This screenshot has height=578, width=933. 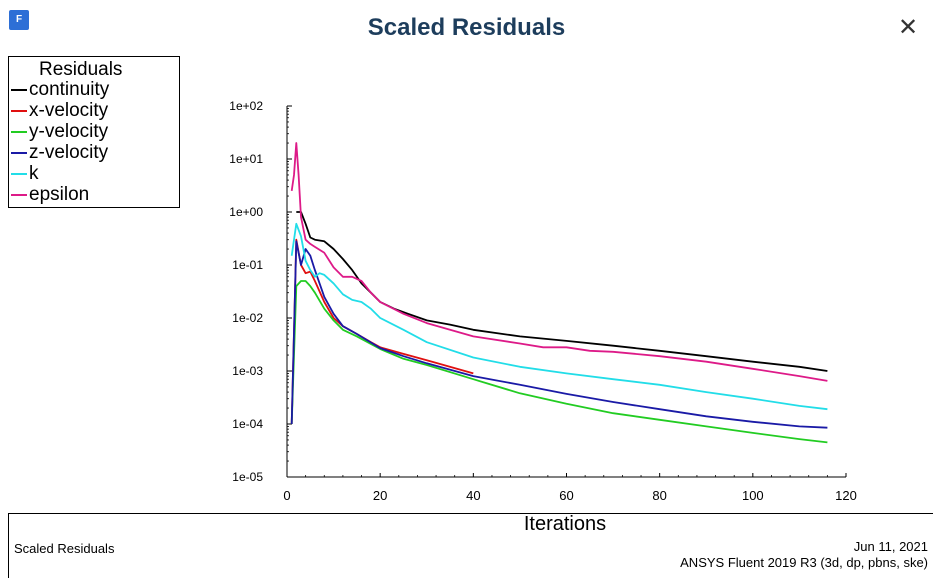 What do you see at coordinates (64, 548) in the screenshot?
I see `footer-title: Scaled Residuals` at bounding box center [64, 548].